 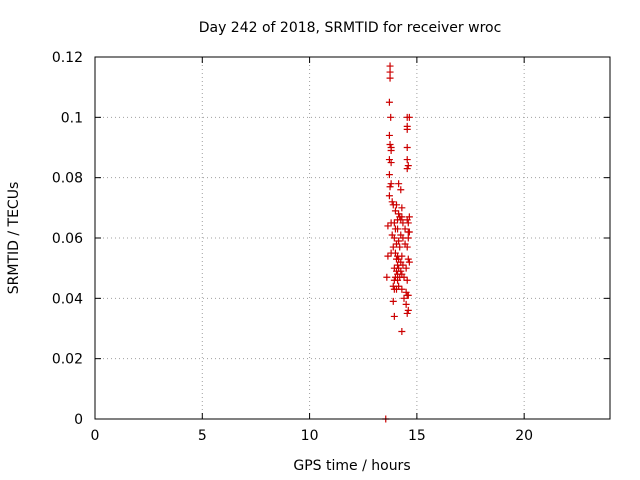 I want to click on y-tick-label: 0.12, so click(x=67, y=58).